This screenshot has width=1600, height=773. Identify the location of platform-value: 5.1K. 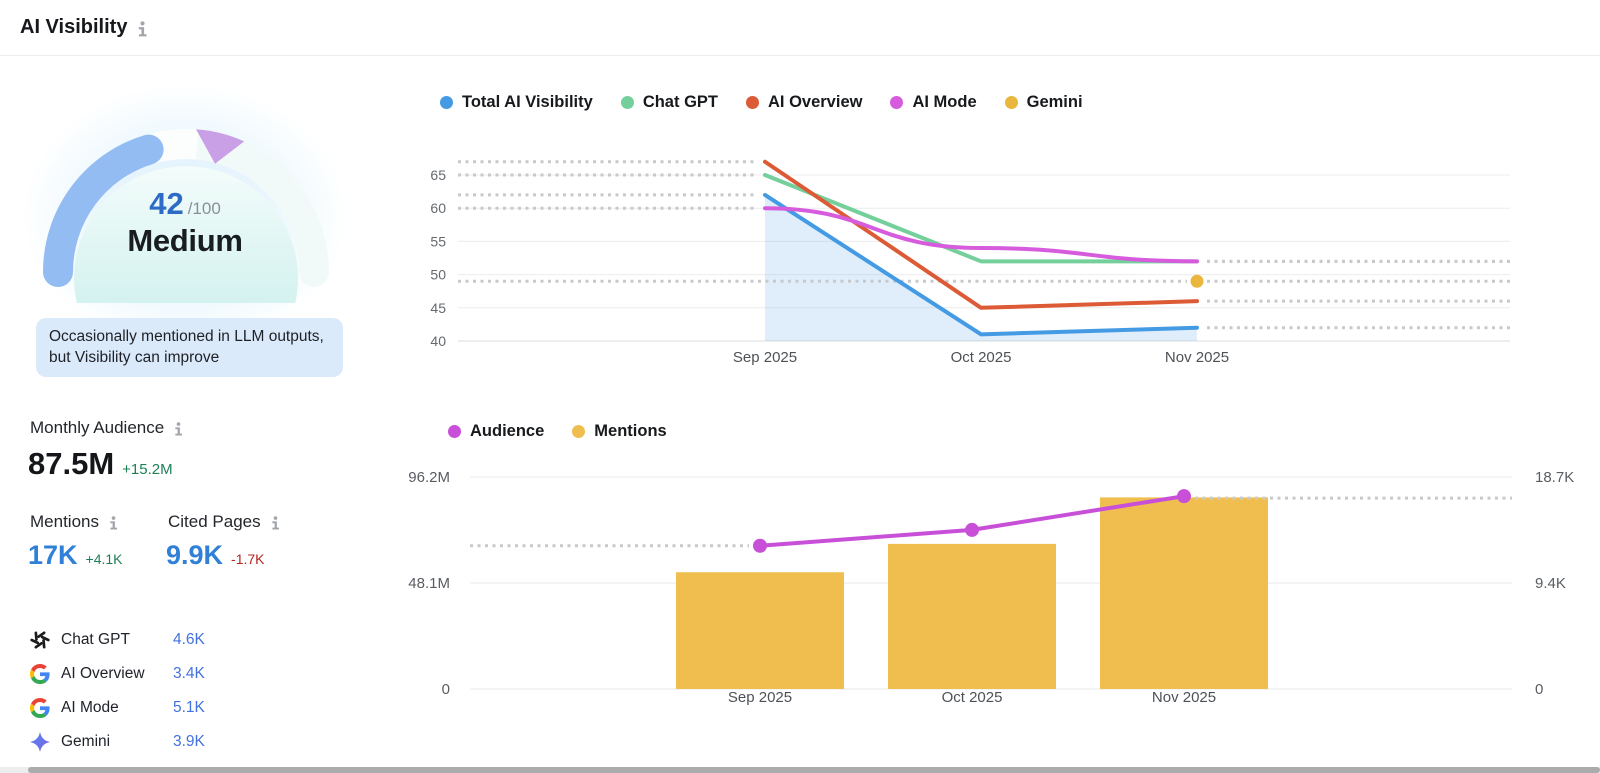
(189, 707).